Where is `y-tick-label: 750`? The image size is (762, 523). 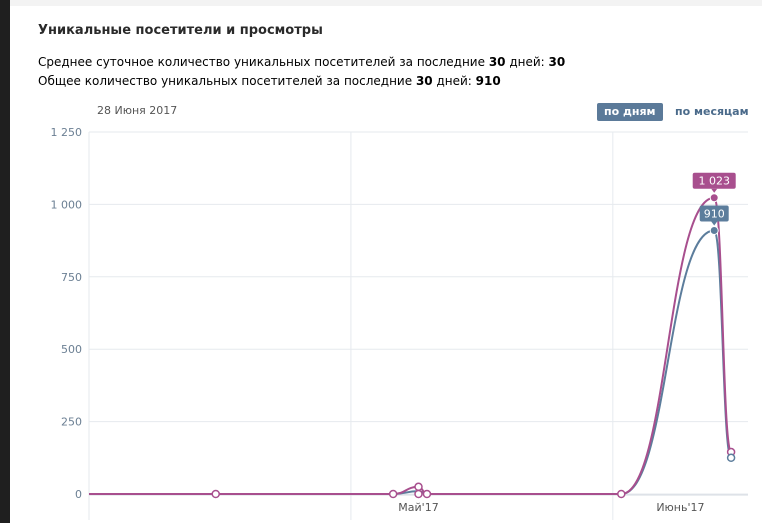 y-tick-label: 750 is located at coordinates (71, 277).